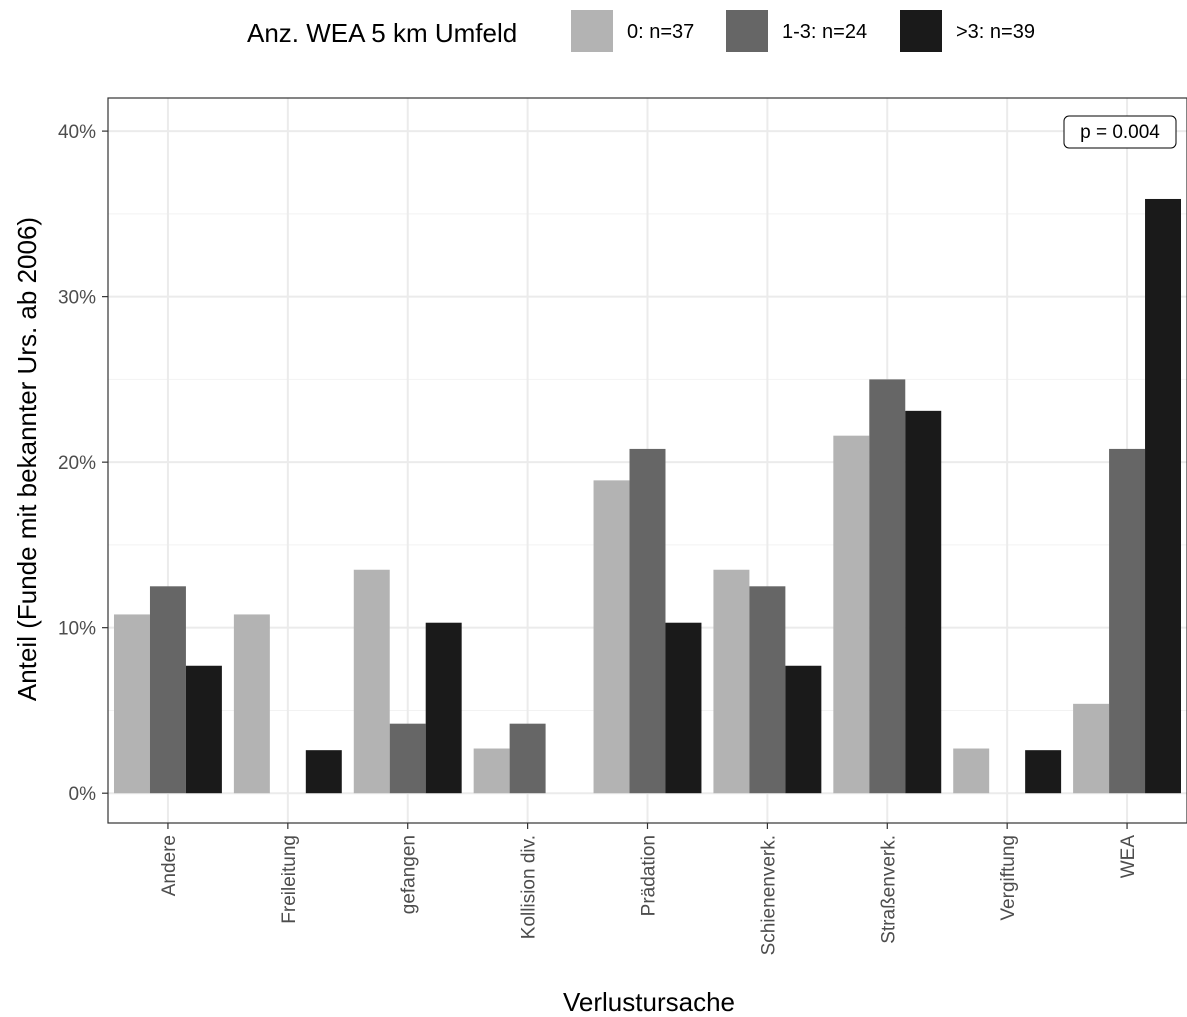 This screenshot has height=1017, width=1187. Describe the element at coordinates (768, 895) in the screenshot. I see `x-tick-label: Schienenverk.` at that location.